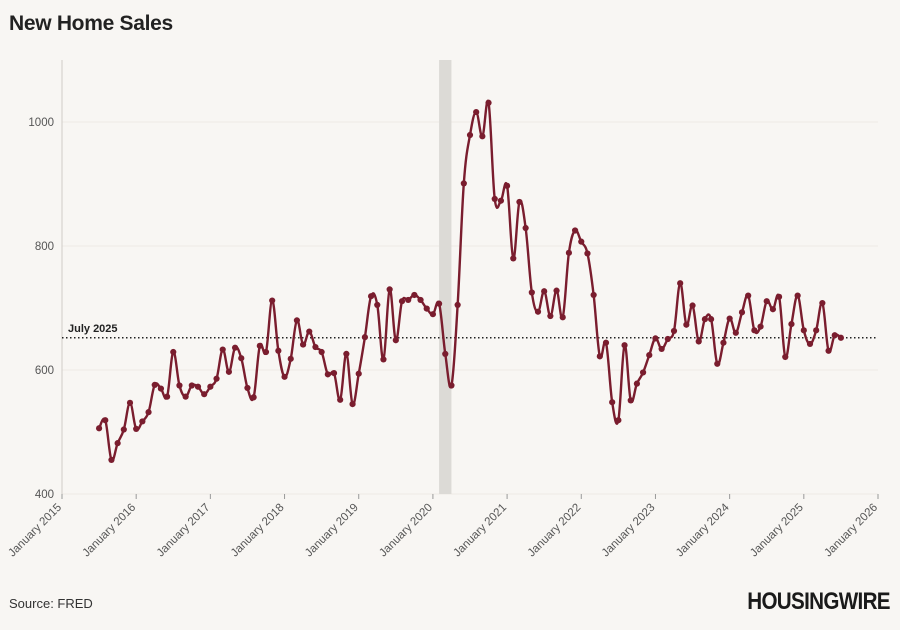 The width and height of the screenshot is (900, 630). What do you see at coordinates (184, 531) in the screenshot?
I see `x-tick-label: January 2017` at bounding box center [184, 531].